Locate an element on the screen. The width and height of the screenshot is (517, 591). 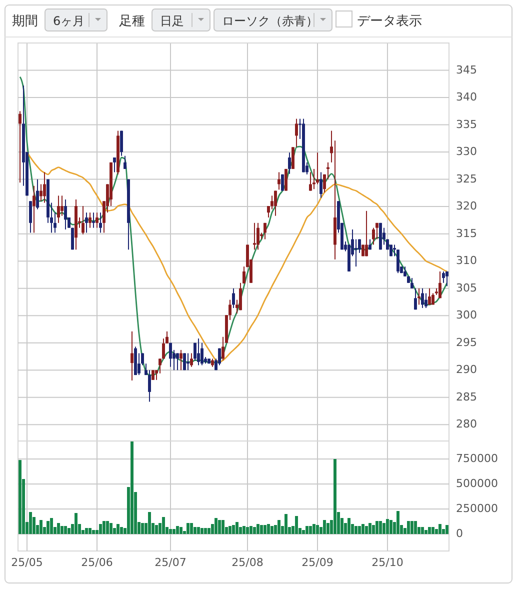
y-tick-label: 295 is located at coordinates (466, 342).